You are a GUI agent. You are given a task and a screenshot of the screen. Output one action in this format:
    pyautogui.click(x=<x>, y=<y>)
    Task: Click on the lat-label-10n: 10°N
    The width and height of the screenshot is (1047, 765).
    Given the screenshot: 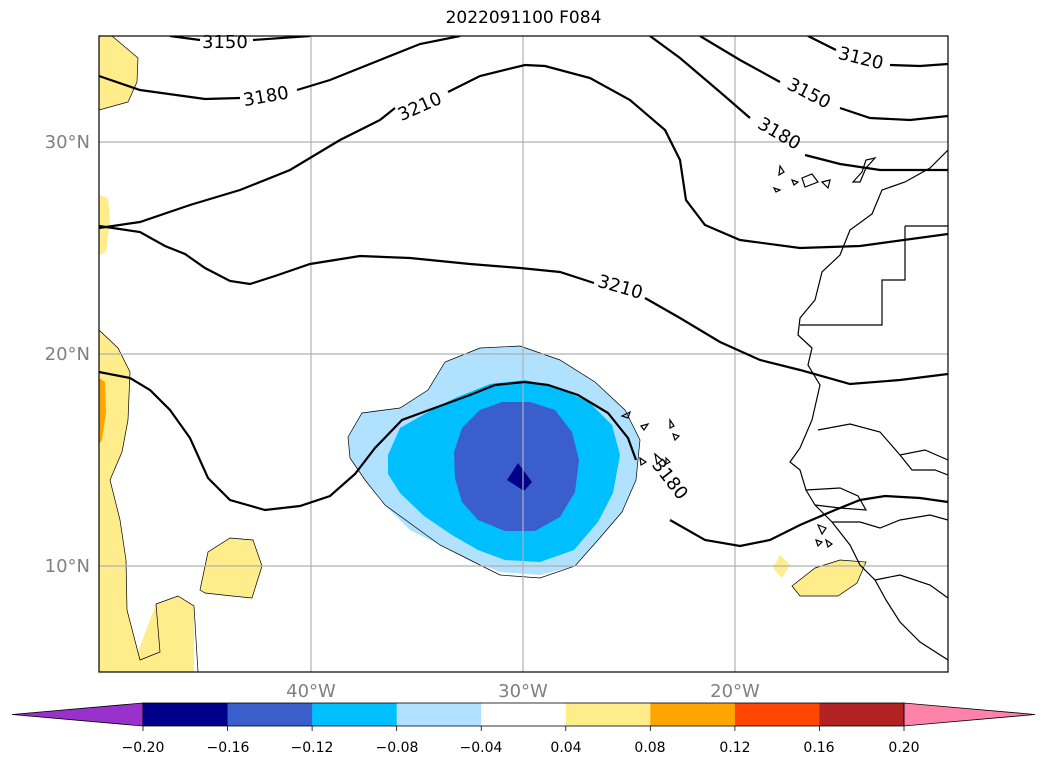 What is the action you would take?
    pyautogui.click(x=67, y=566)
    